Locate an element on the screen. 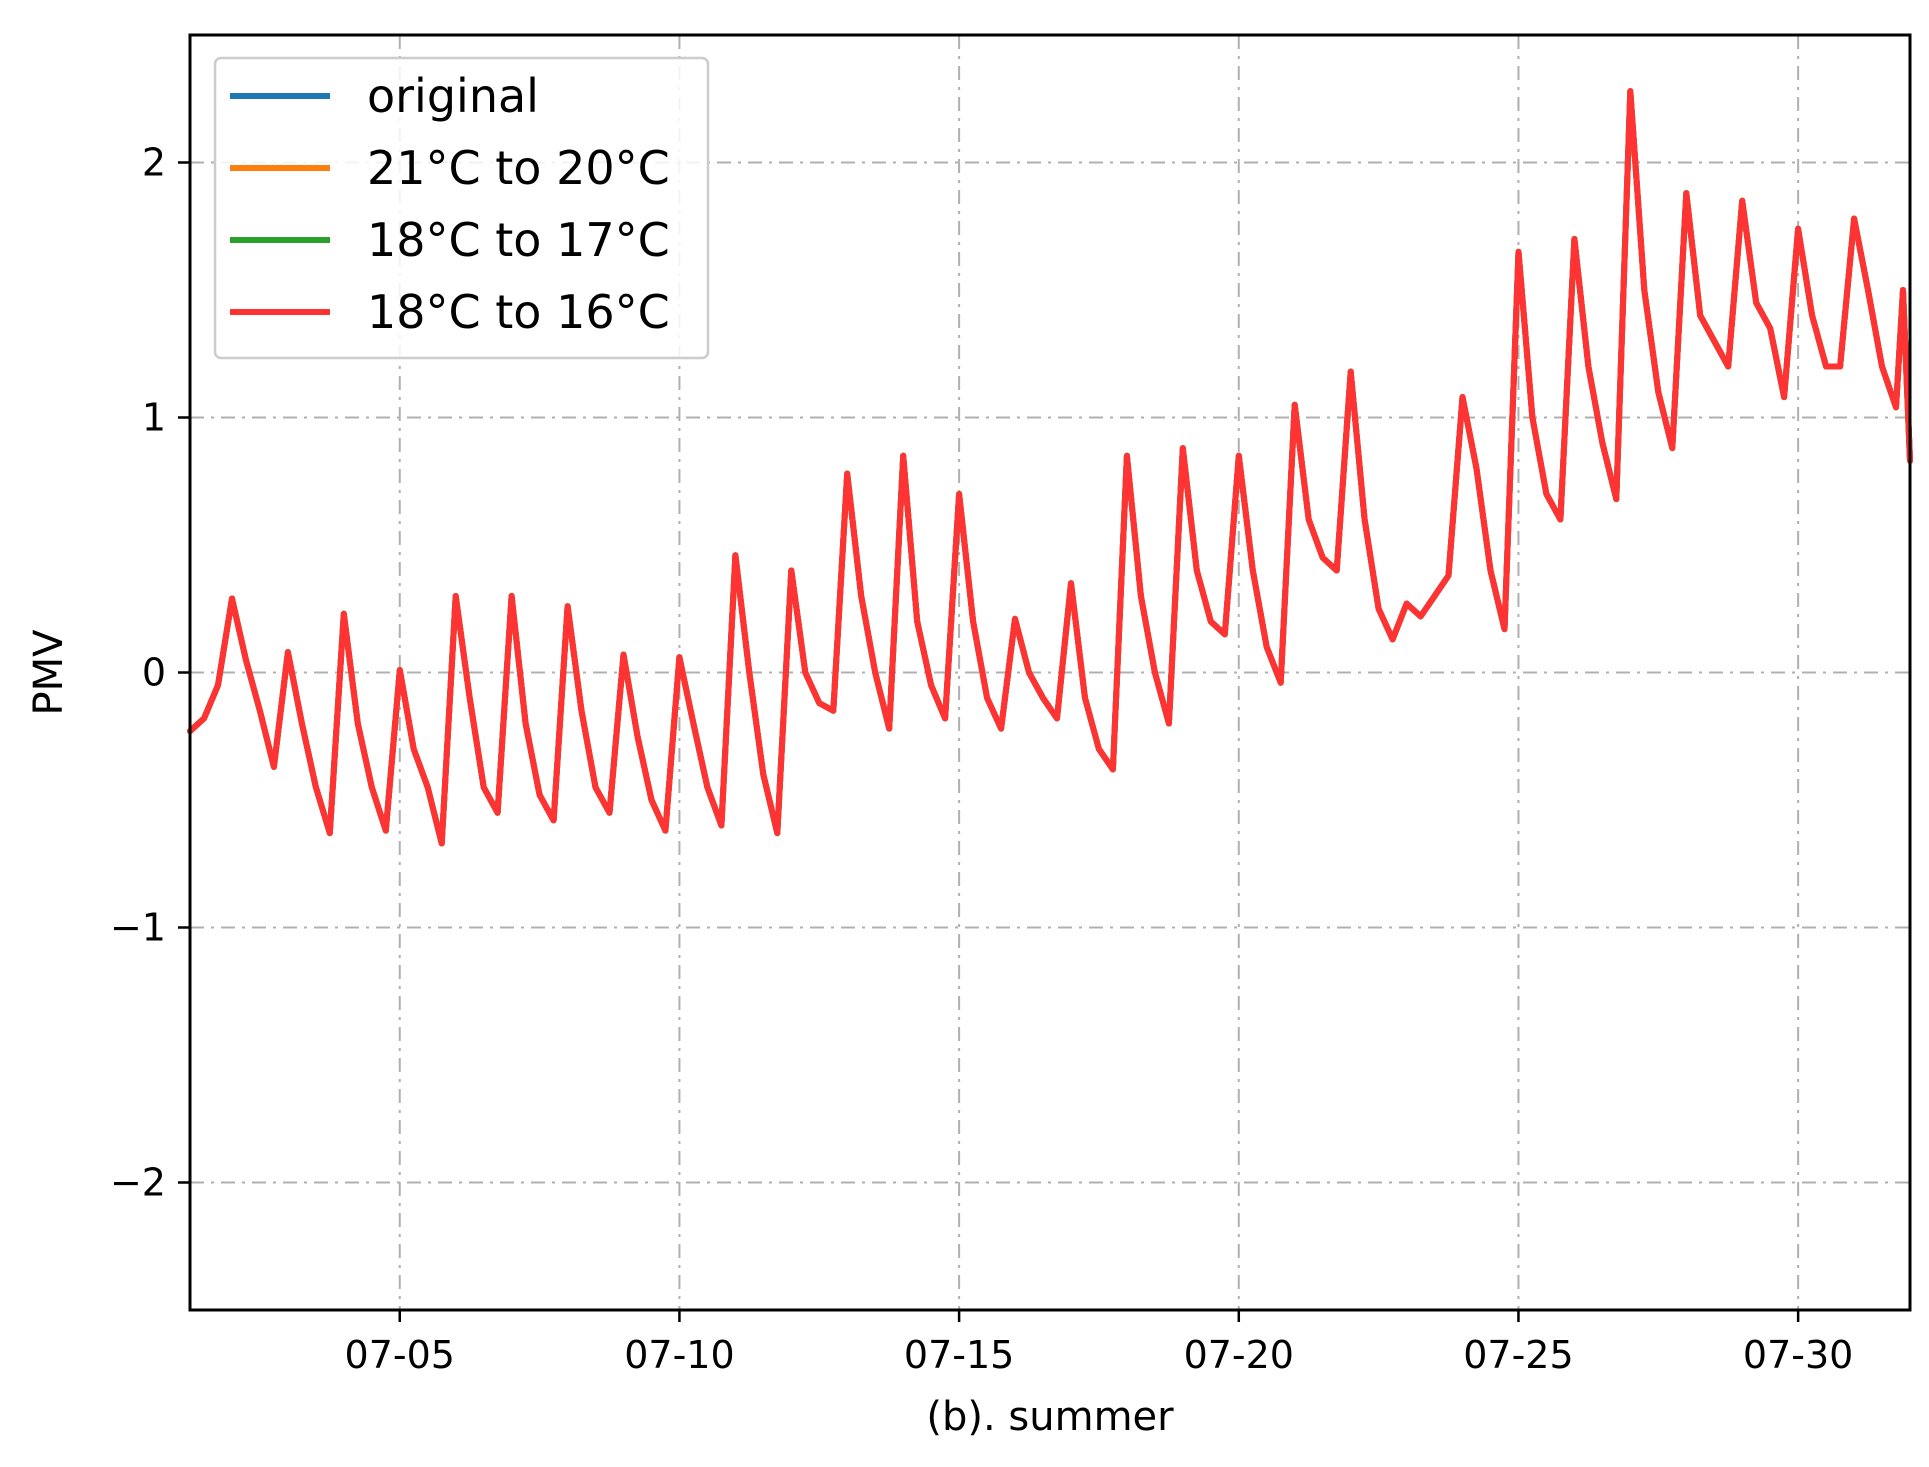  legend-label: 21°C to 20°C is located at coordinates (518, 168).